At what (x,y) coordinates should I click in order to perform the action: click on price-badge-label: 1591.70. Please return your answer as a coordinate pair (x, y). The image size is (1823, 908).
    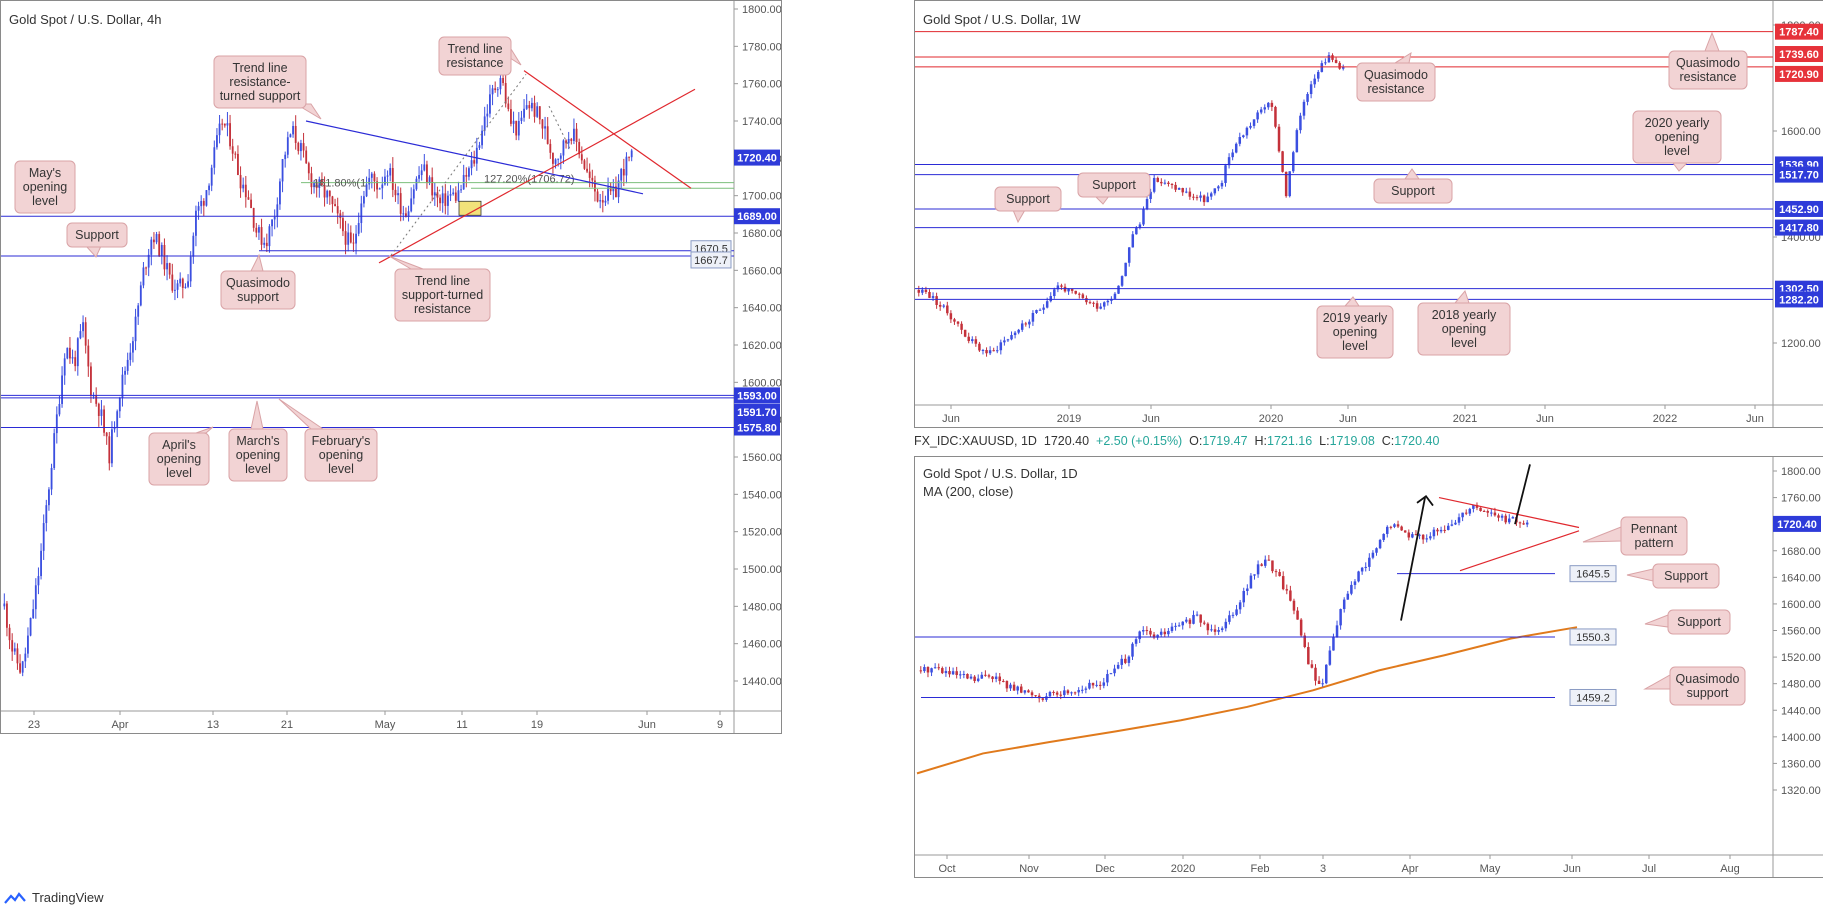
    Looking at the image, I should click on (757, 413).